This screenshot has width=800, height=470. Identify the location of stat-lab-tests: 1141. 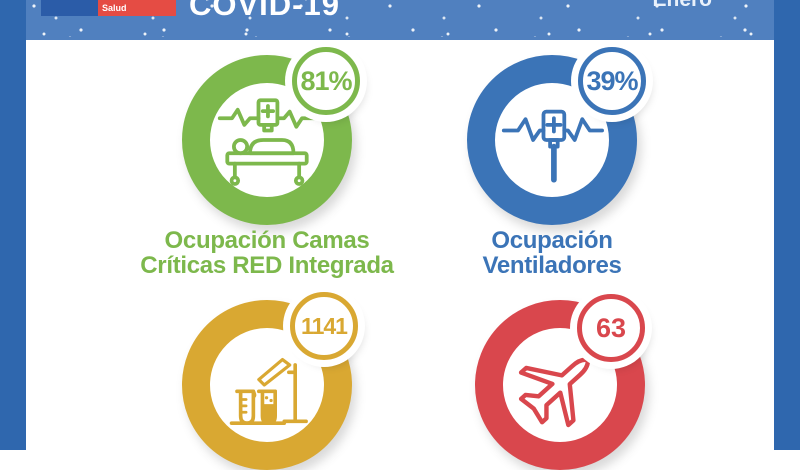
(270, 381).